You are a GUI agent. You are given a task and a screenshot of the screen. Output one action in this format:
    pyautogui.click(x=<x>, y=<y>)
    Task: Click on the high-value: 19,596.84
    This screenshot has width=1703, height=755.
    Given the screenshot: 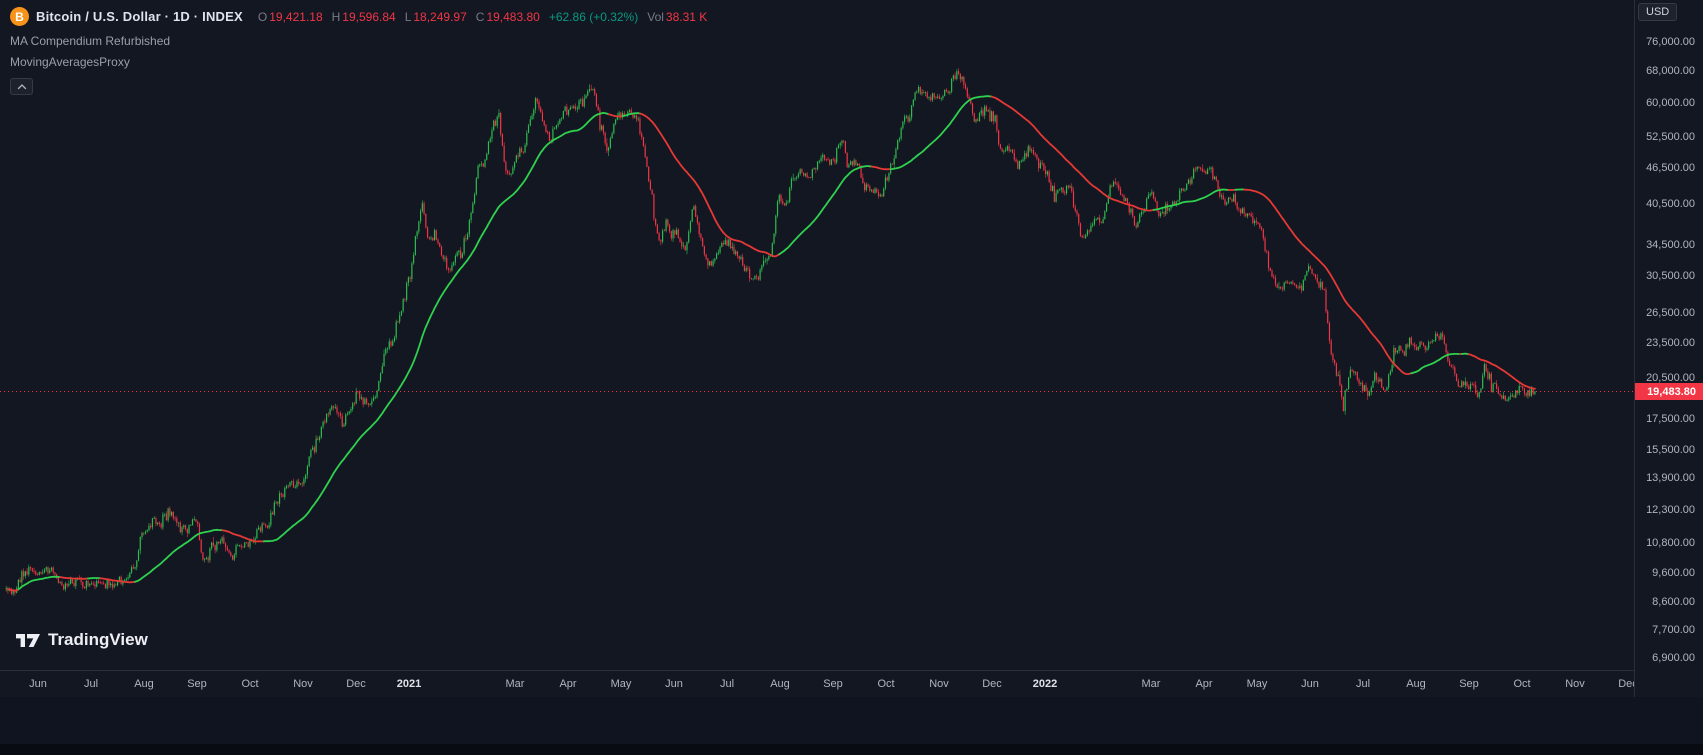 What is the action you would take?
    pyautogui.click(x=369, y=16)
    